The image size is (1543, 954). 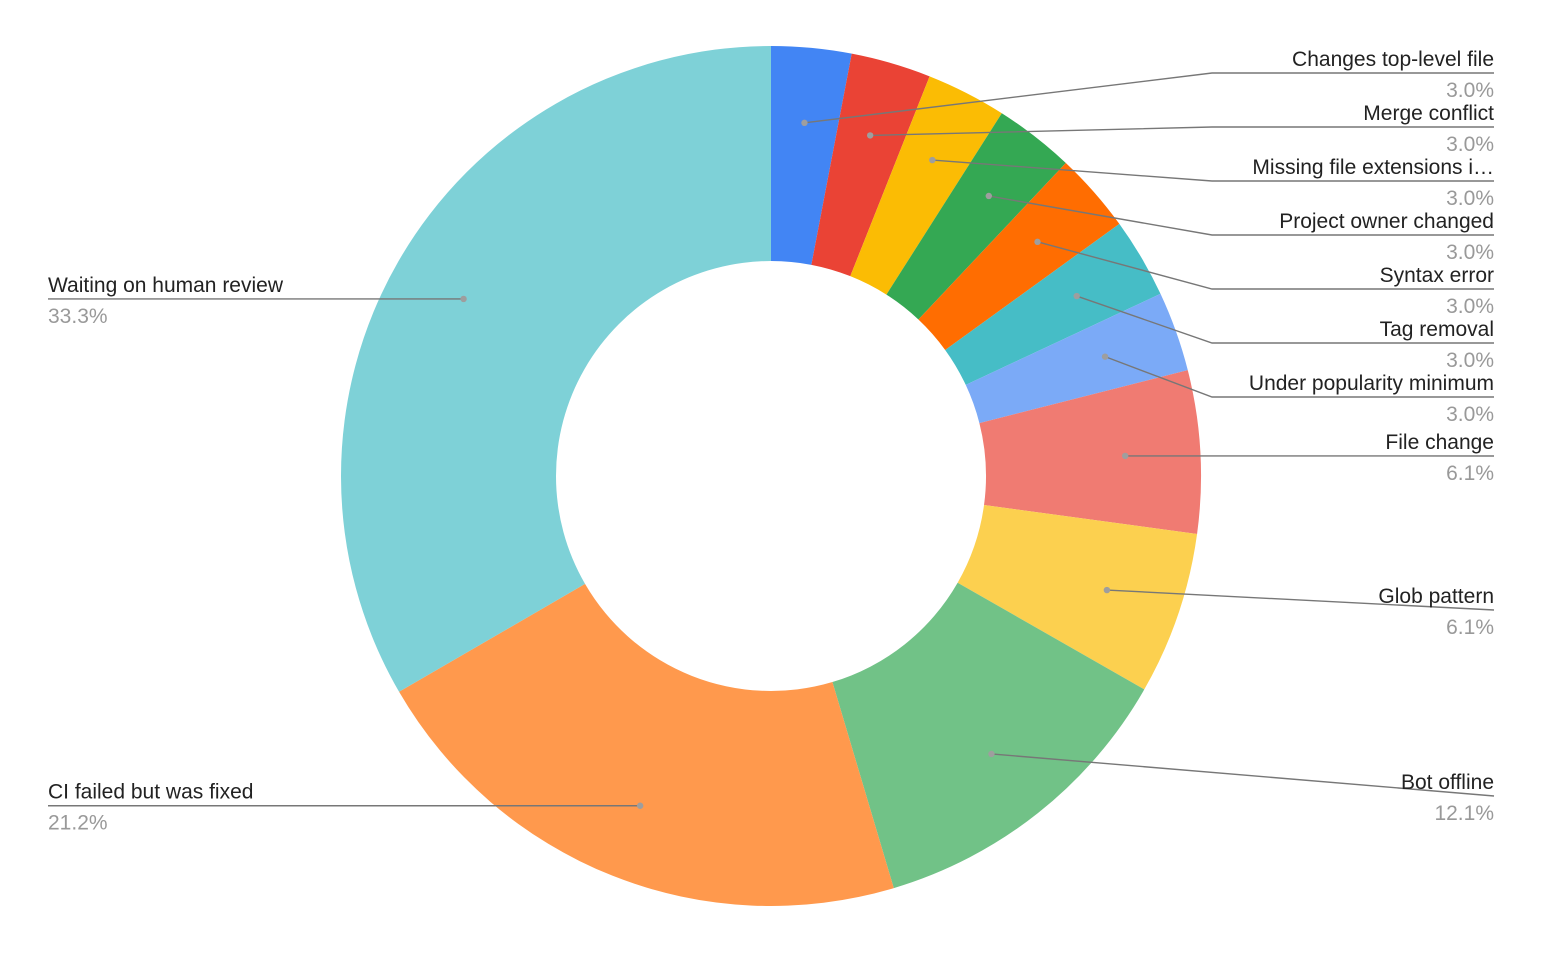 I want to click on slice-value-ci-failed-but-was-fixed: 21.2%, so click(x=78, y=823).